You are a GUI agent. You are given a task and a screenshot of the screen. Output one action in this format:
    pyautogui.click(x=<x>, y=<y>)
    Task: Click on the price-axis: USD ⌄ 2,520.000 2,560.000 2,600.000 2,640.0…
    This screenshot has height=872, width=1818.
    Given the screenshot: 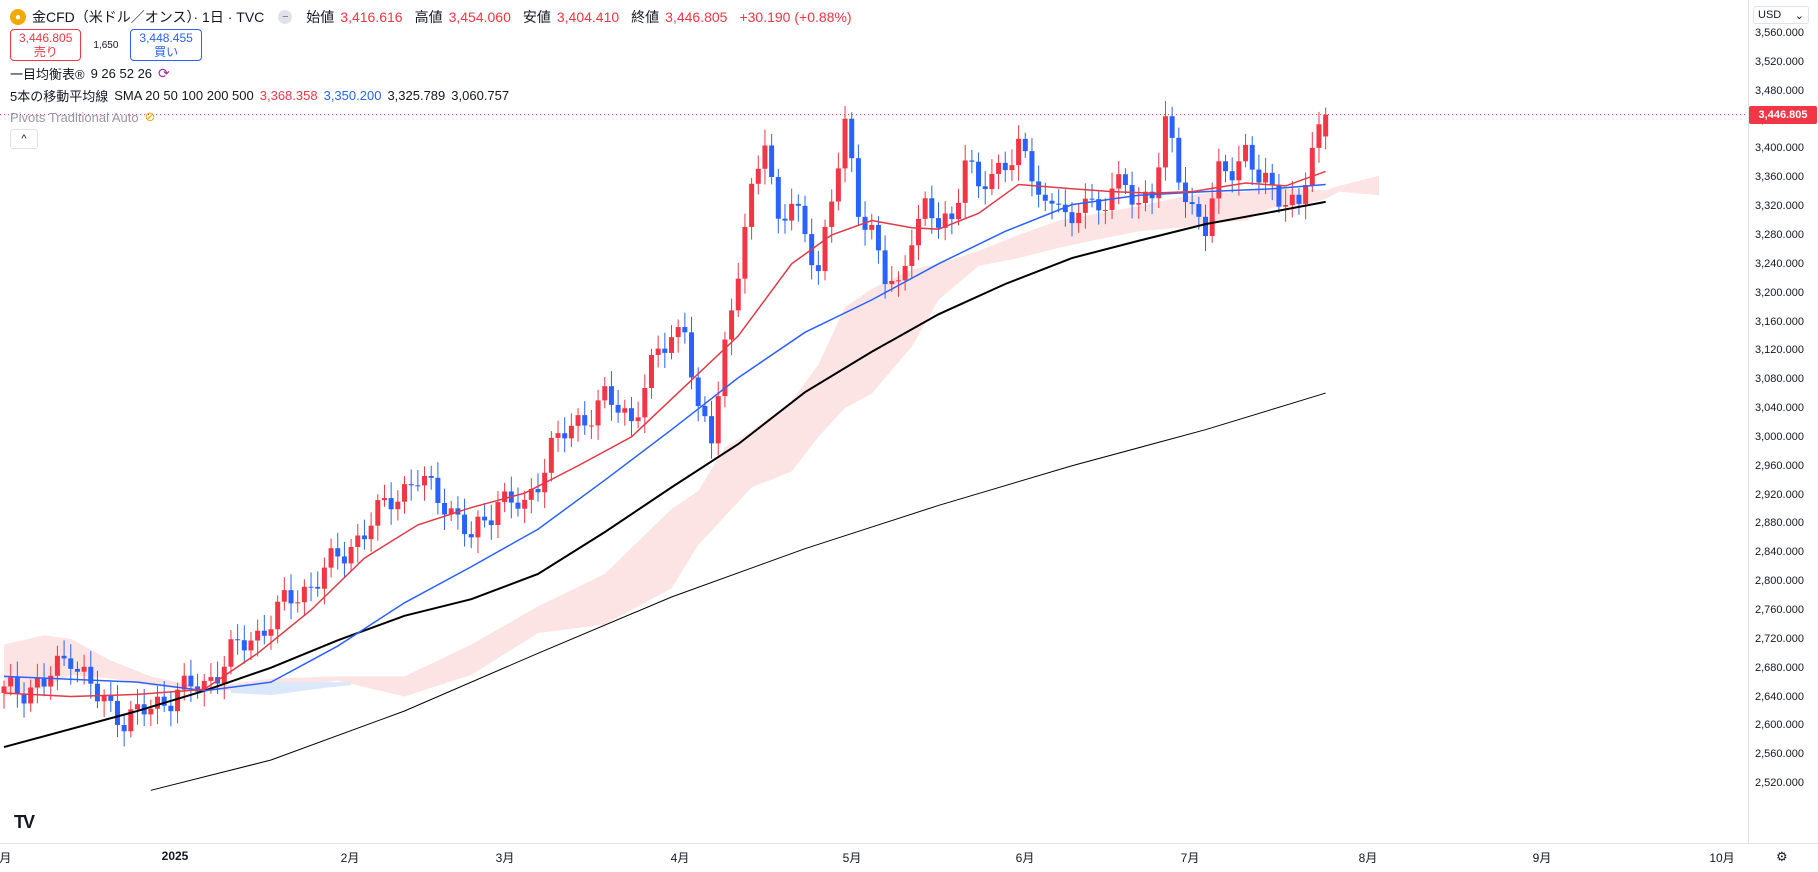 What is the action you would take?
    pyautogui.click(x=1783, y=421)
    